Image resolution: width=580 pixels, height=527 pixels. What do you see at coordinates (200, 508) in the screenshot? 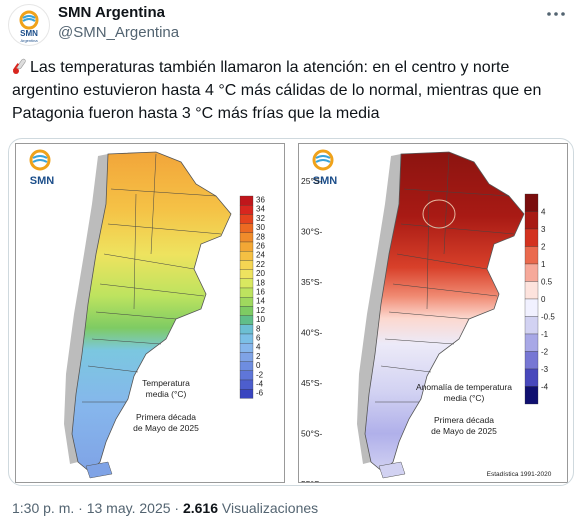
I see `views-count: 2.616` at bounding box center [200, 508].